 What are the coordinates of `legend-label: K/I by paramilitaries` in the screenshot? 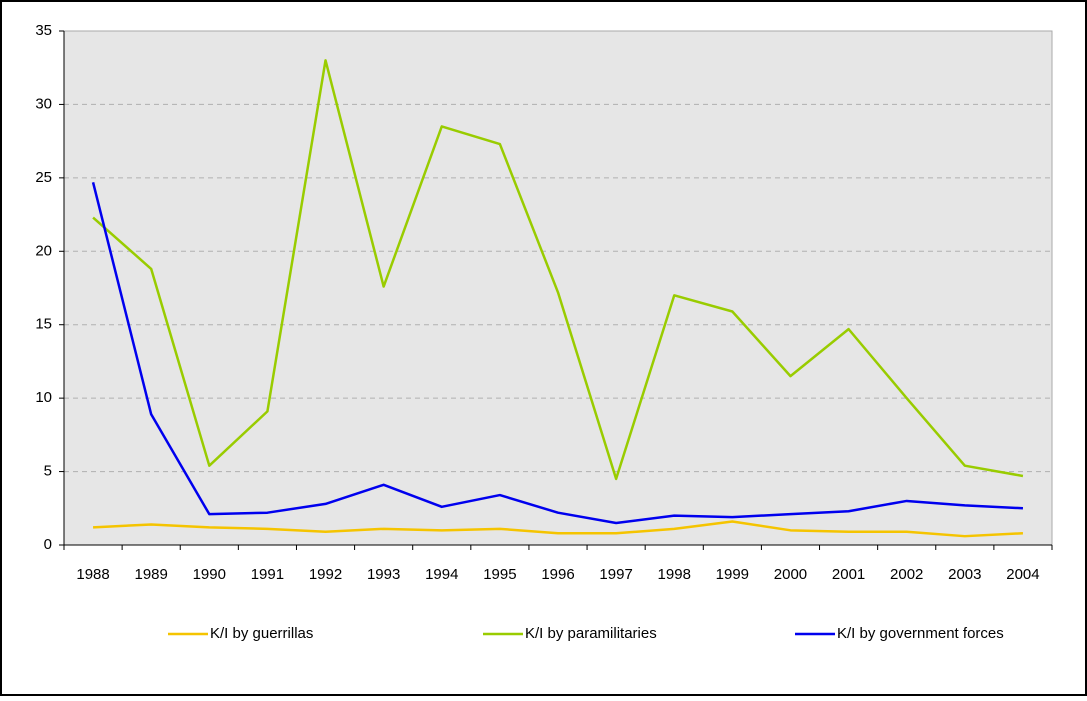 It's located at (591, 633).